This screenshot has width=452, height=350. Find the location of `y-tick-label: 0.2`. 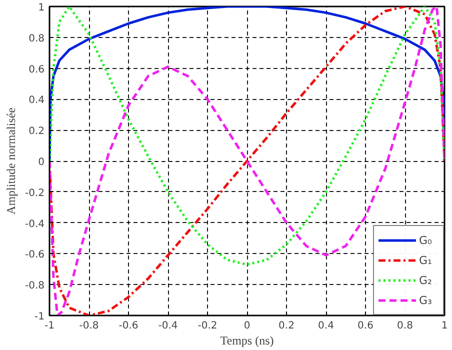

y-tick-label: 0.2 is located at coordinates (36, 132).